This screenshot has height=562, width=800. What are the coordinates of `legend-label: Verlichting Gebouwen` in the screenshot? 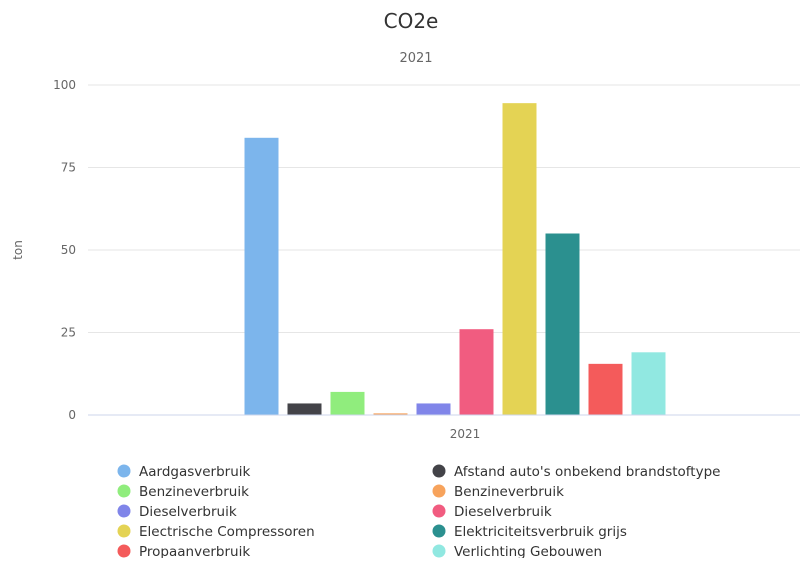 It's located at (528, 551).